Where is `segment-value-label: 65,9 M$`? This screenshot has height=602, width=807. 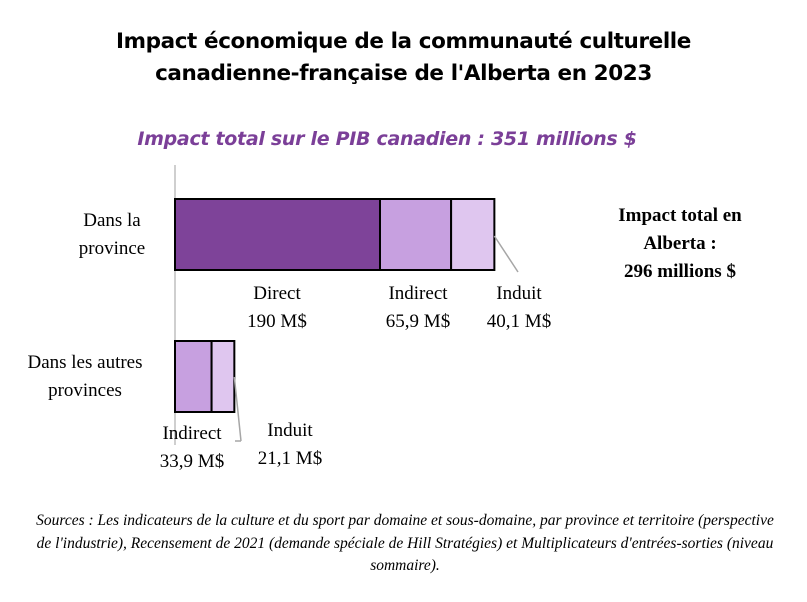
segment-value-label: 65,9 M$ is located at coordinates (418, 321).